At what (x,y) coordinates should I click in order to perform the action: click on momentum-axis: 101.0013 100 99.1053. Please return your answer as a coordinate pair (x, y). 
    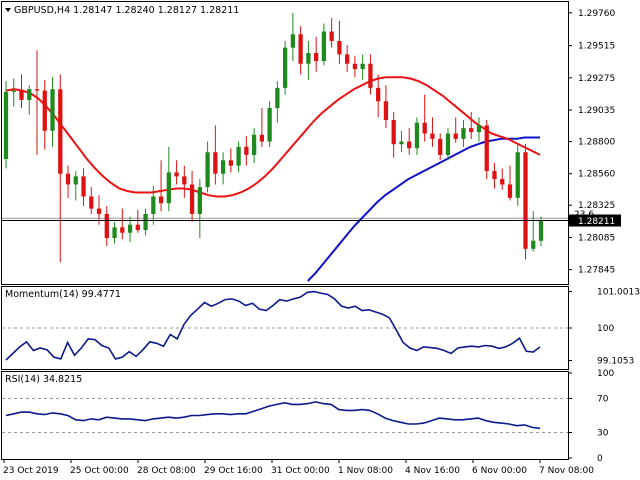
    Looking at the image, I should click on (604, 327).